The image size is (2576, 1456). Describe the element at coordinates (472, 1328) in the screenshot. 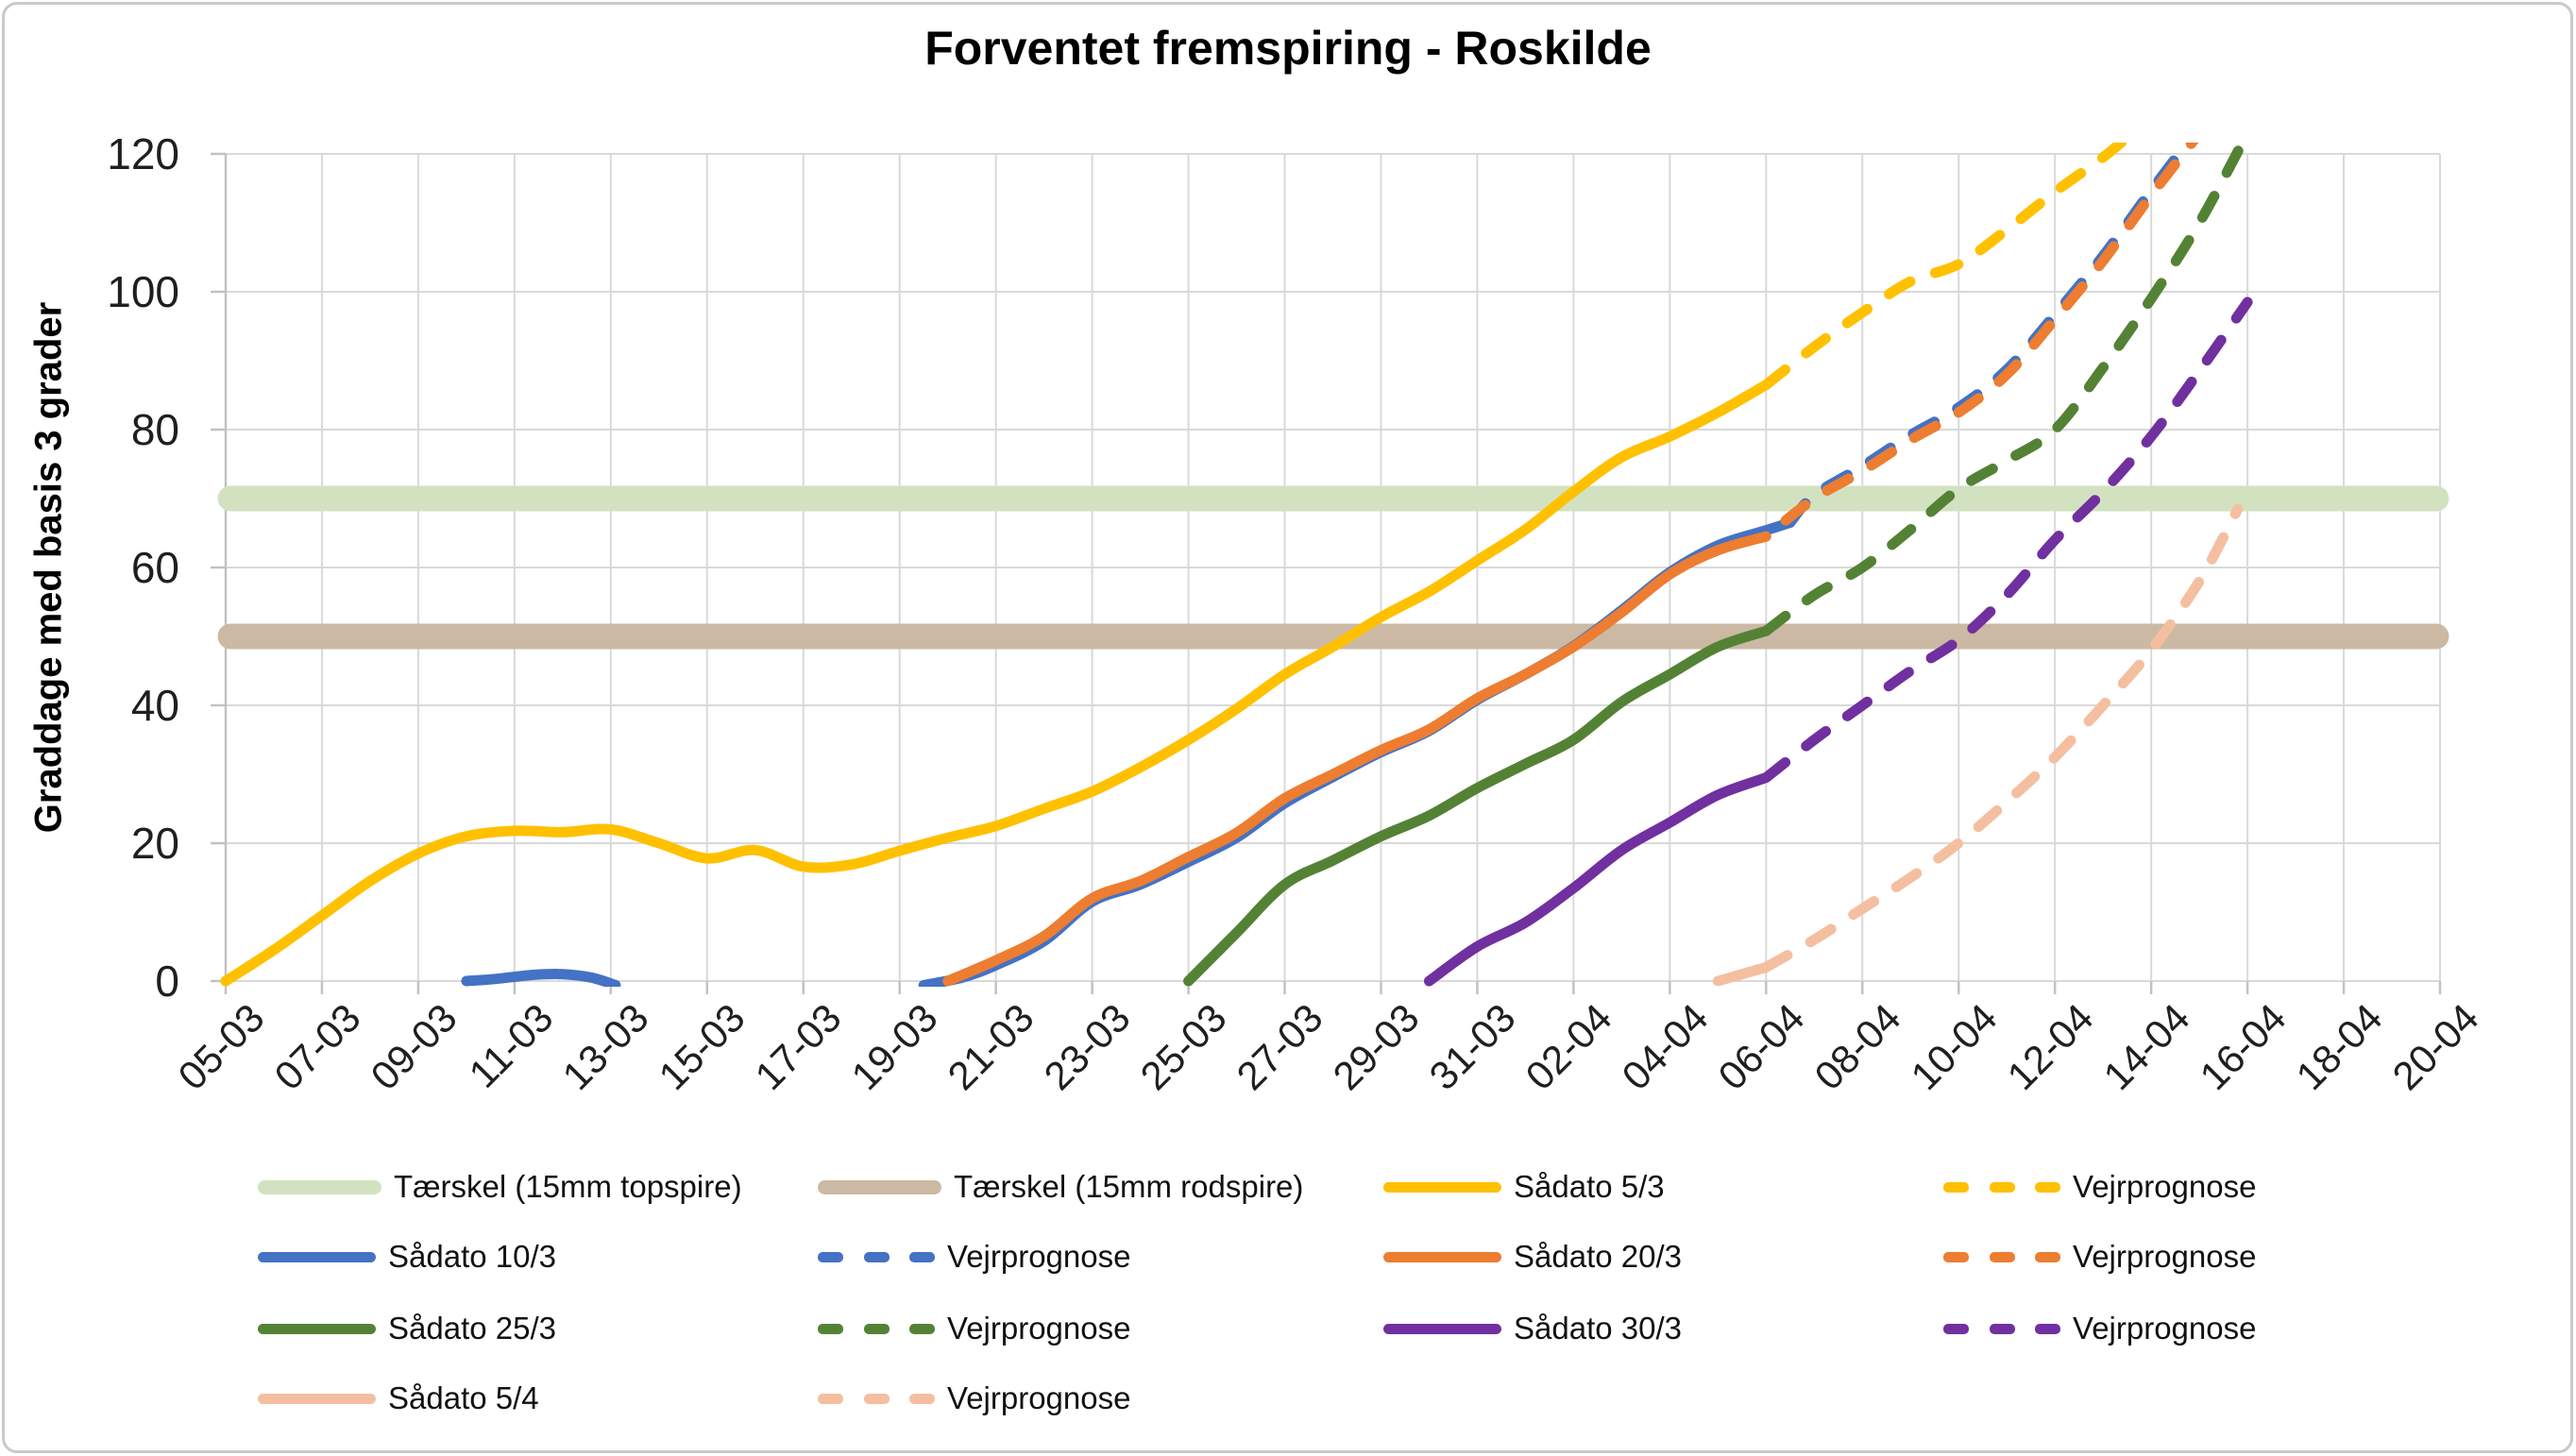

I see `legend-label: Sådato 25/3` at that location.